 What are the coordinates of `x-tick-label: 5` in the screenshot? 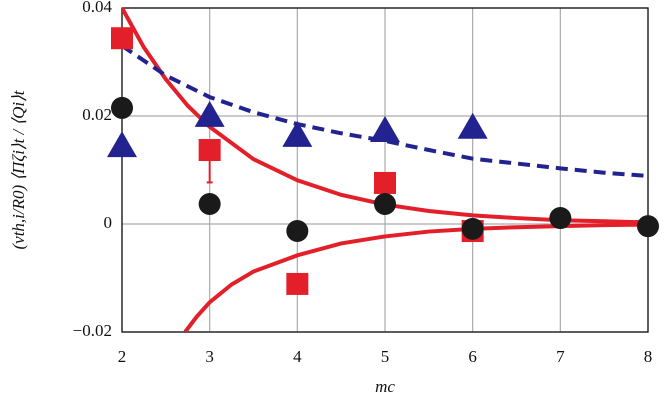 It's located at (385, 356).